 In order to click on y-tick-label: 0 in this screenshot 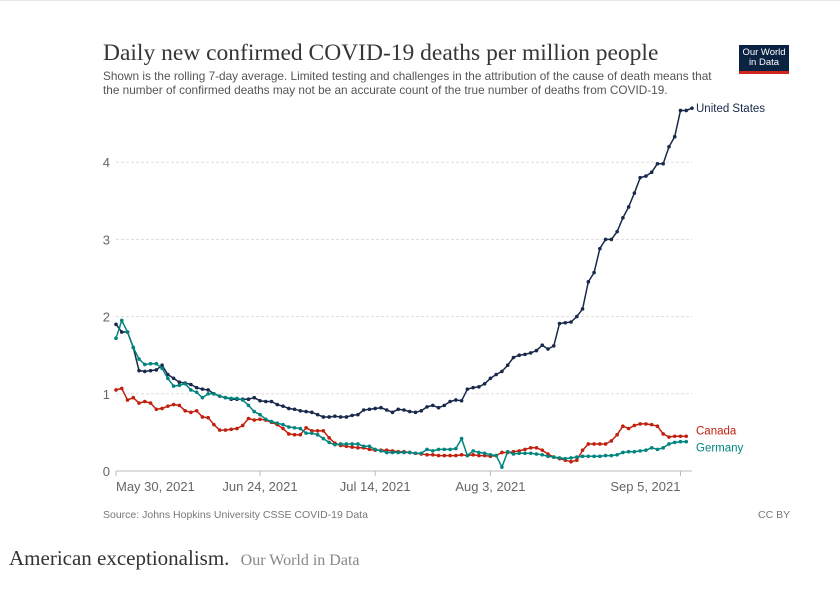, I will do `click(106, 471)`.